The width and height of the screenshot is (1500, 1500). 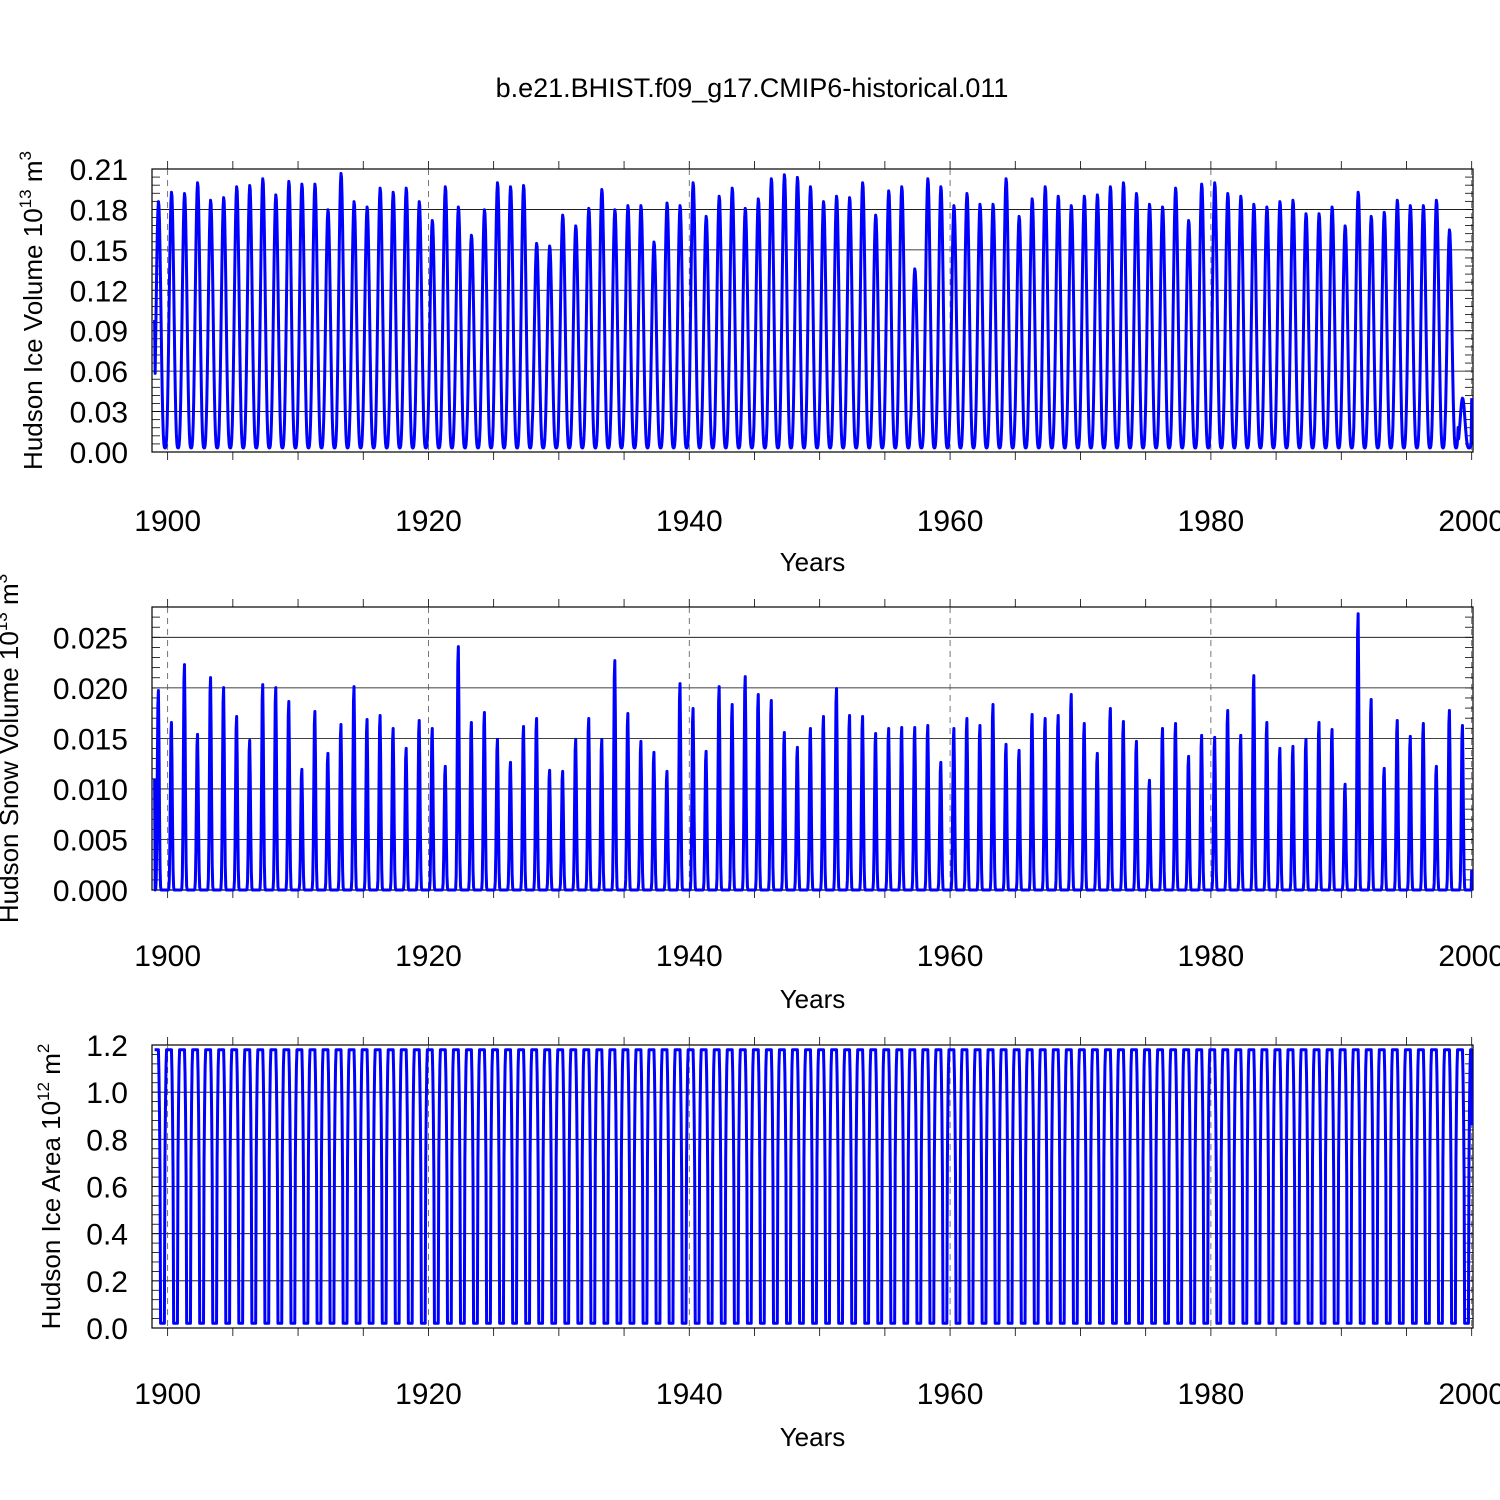 What do you see at coordinates (99, 170) in the screenshot?
I see `y-tick-label: 0.21` at bounding box center [99, 170].